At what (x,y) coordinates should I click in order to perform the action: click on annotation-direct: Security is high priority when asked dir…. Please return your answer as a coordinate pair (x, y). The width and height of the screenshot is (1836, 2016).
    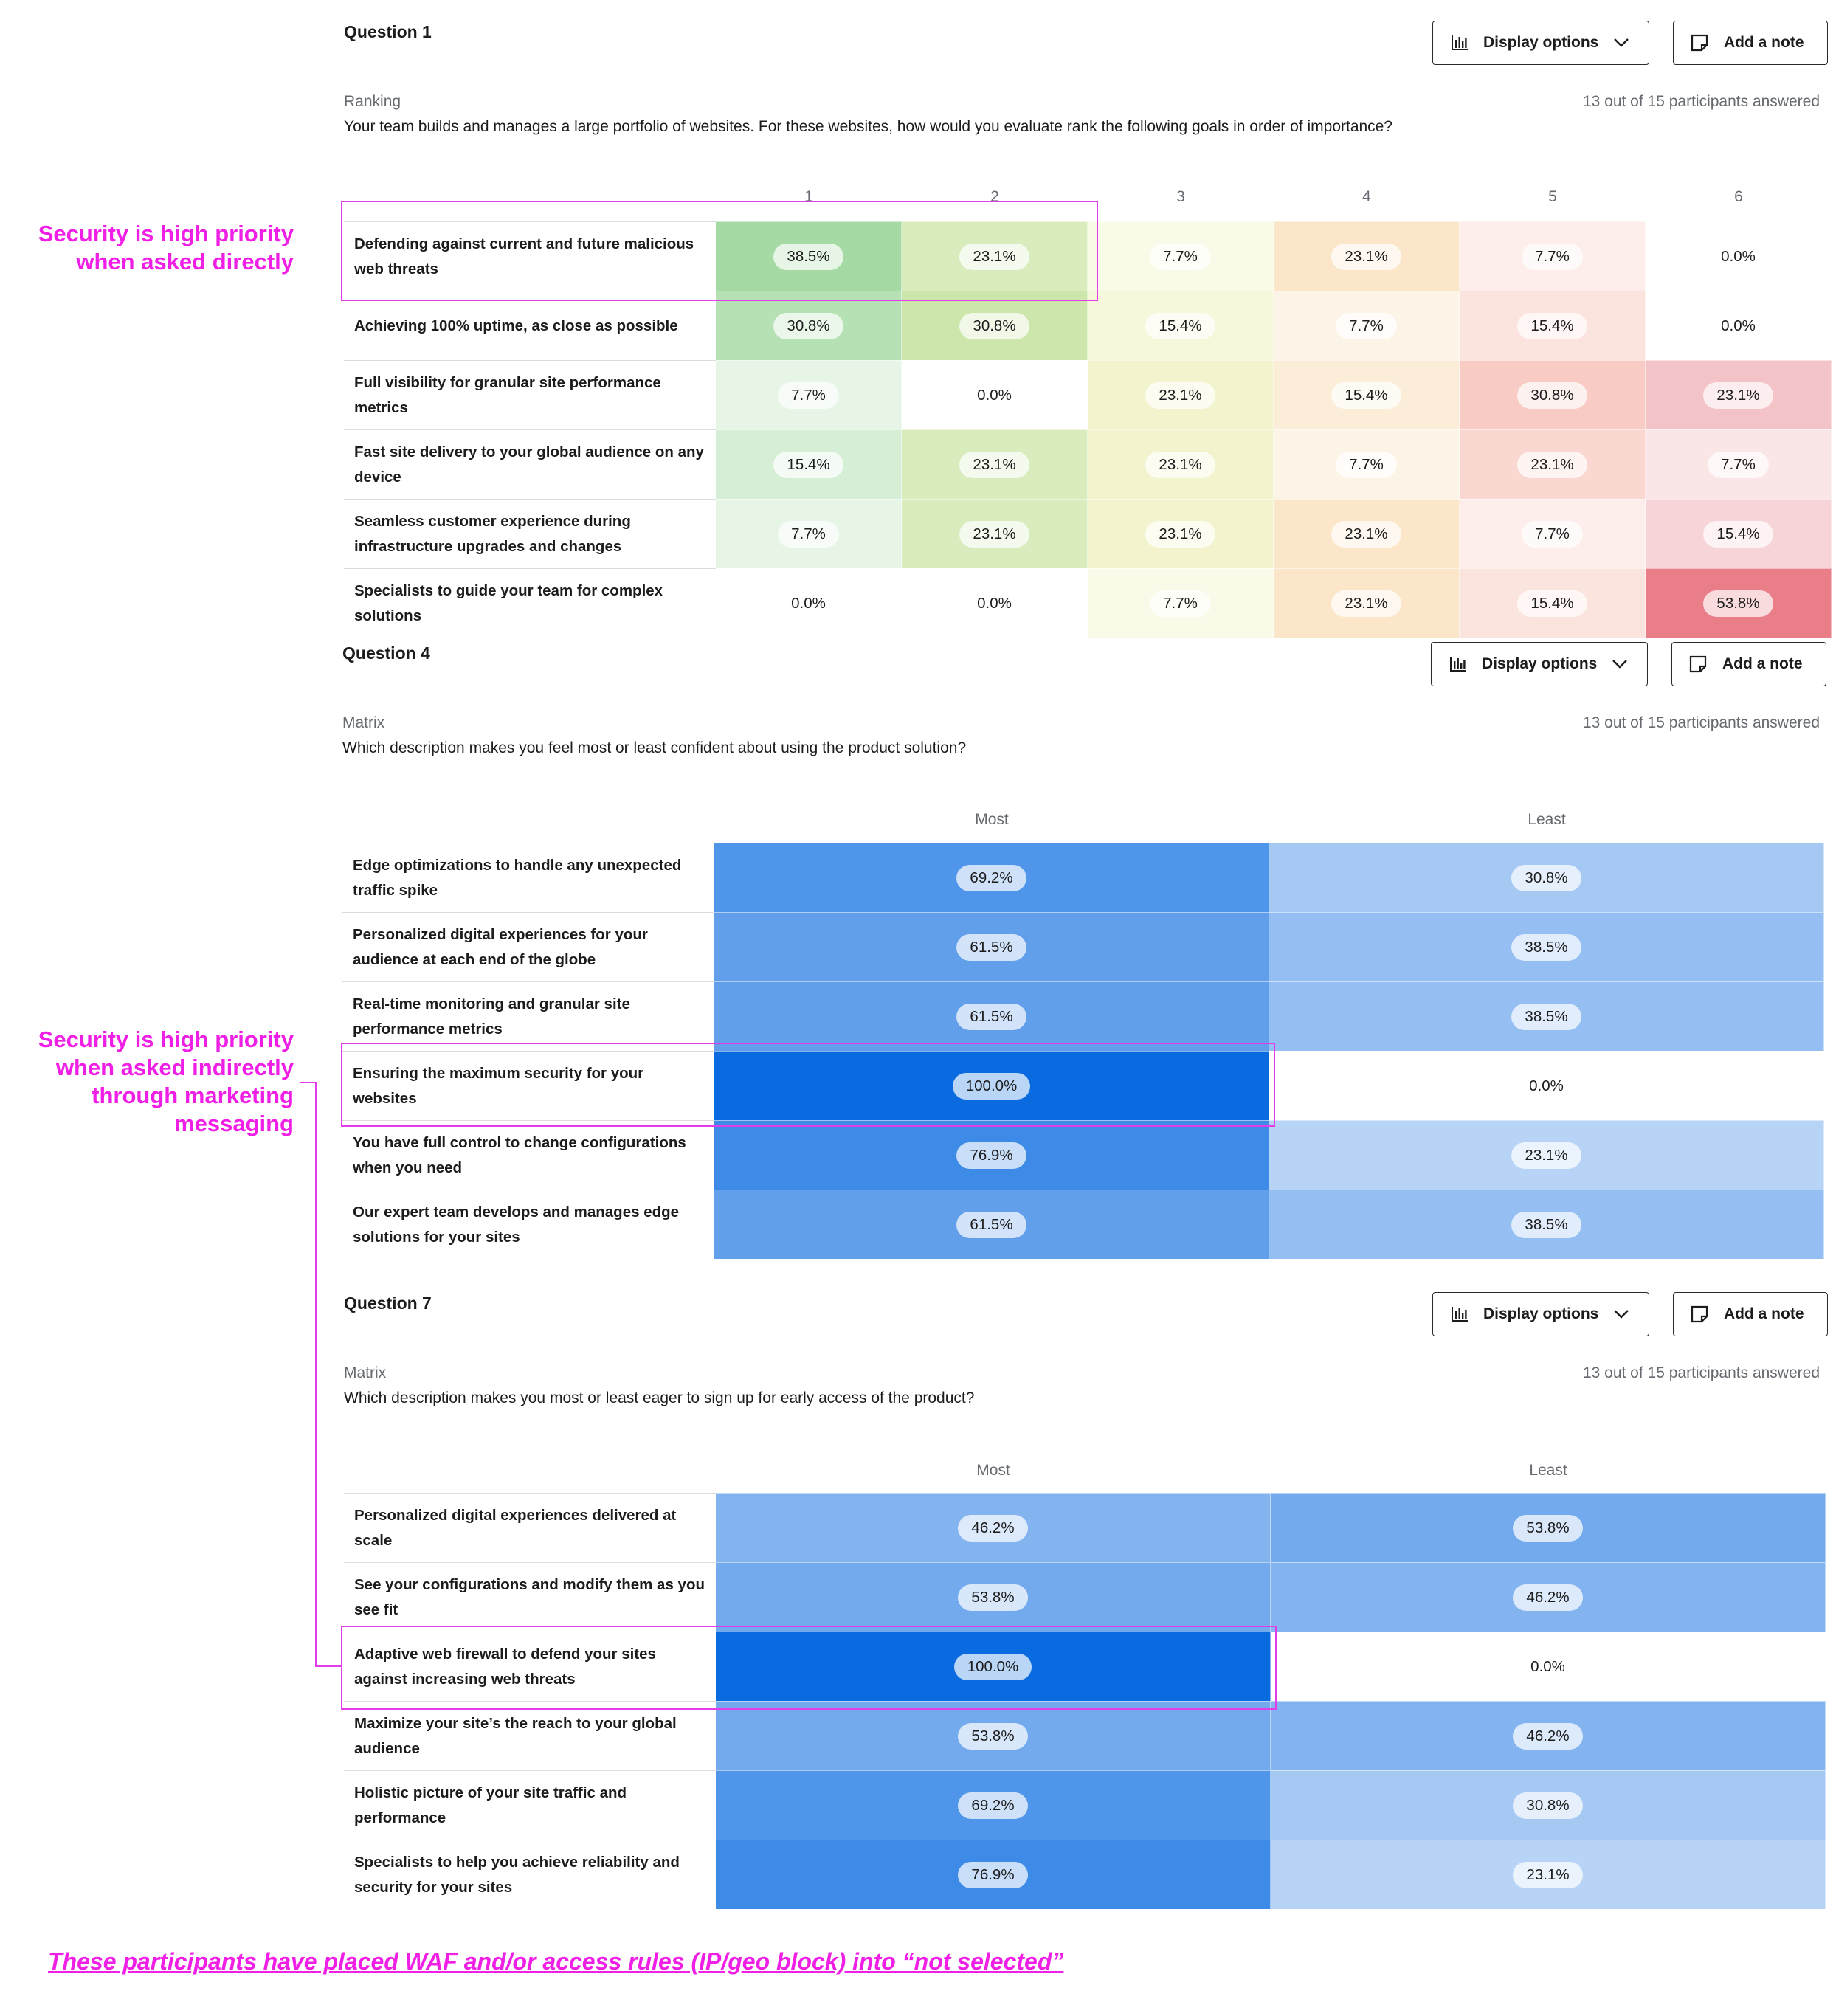
    Looking at the image, I should click on (166, 248).